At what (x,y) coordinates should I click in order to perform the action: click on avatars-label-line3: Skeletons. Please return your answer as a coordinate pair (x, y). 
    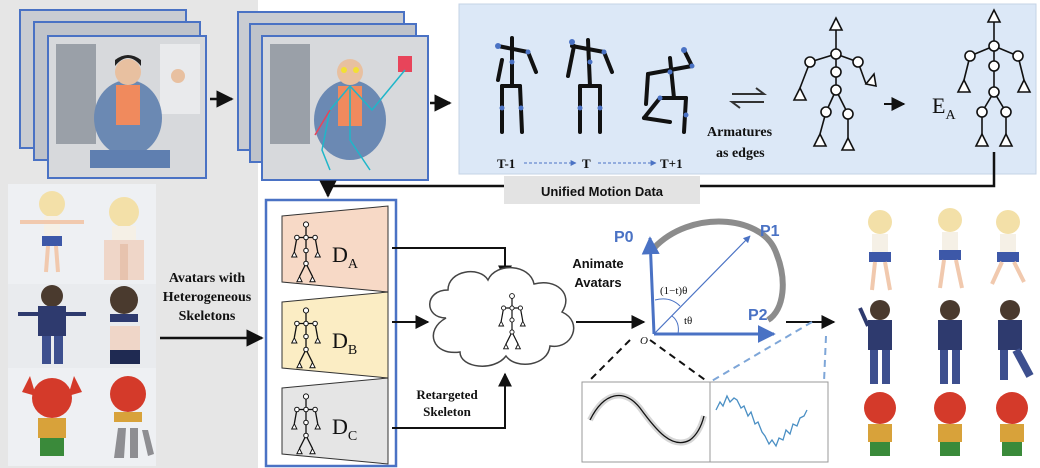
    Looking at the image, I should click on (207, 316).